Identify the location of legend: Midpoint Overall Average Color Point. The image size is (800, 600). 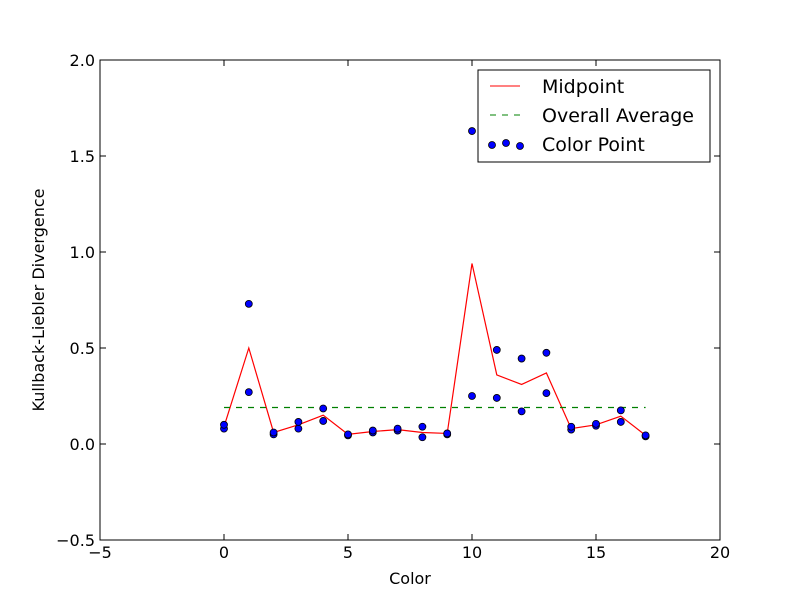
(594, 116).